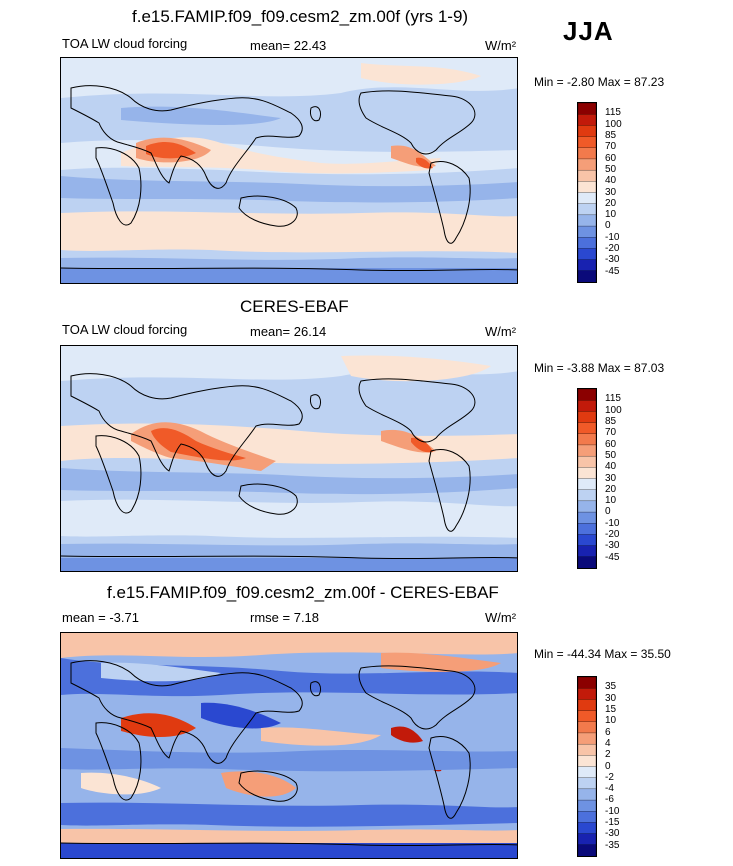  Describe the element at coordinates (612, 260) in the screenshot. I see `colorbar-tick-label: -30` at that location.